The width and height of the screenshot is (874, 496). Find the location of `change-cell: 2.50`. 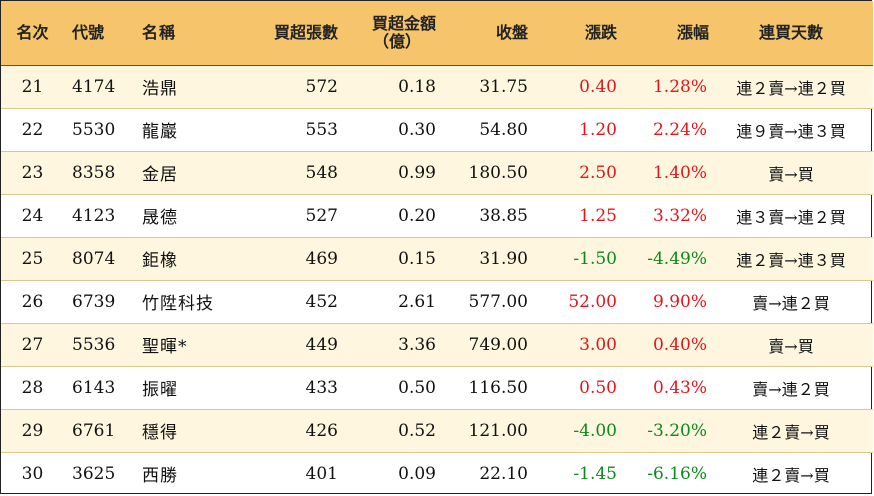

change-cell: 2.50 is located at coordinates (572, 173).